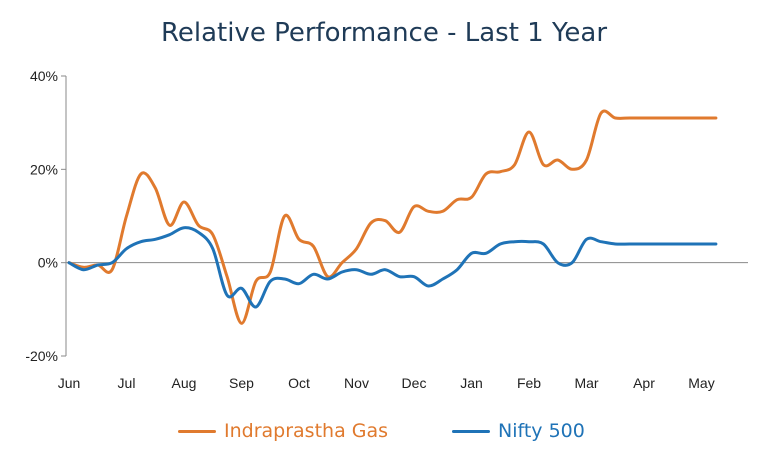 The width and height of the screenshot is (768, 456). I want to click on x-tick-label: Oct, so click(299, 383).